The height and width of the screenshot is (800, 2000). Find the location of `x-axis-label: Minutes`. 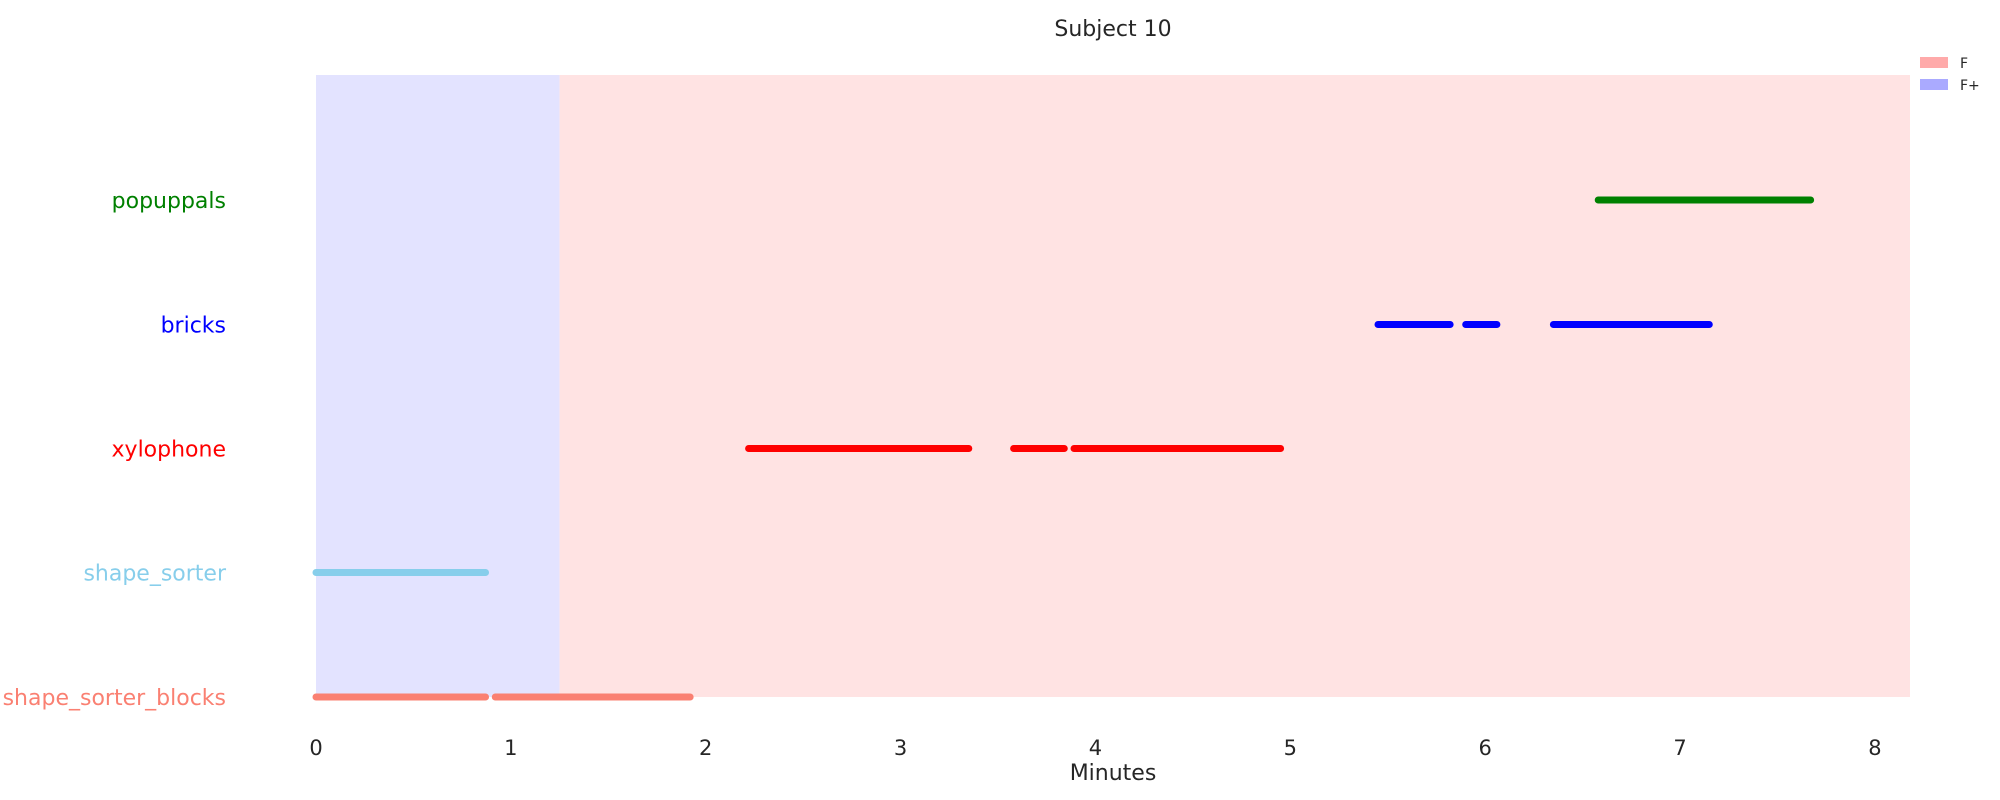

x-axis-label: Minutes is located at coordinates (1113, 773).